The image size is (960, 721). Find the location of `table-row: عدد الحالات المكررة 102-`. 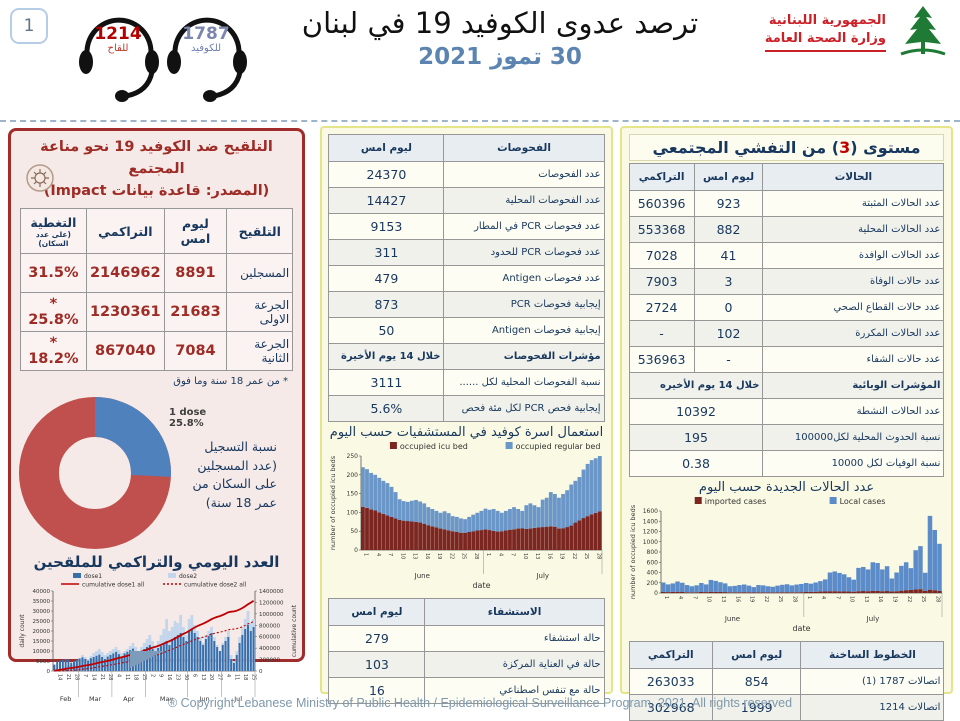

table-row: عدد الحالات المكررة 102- is located at coordinates (786, 333).